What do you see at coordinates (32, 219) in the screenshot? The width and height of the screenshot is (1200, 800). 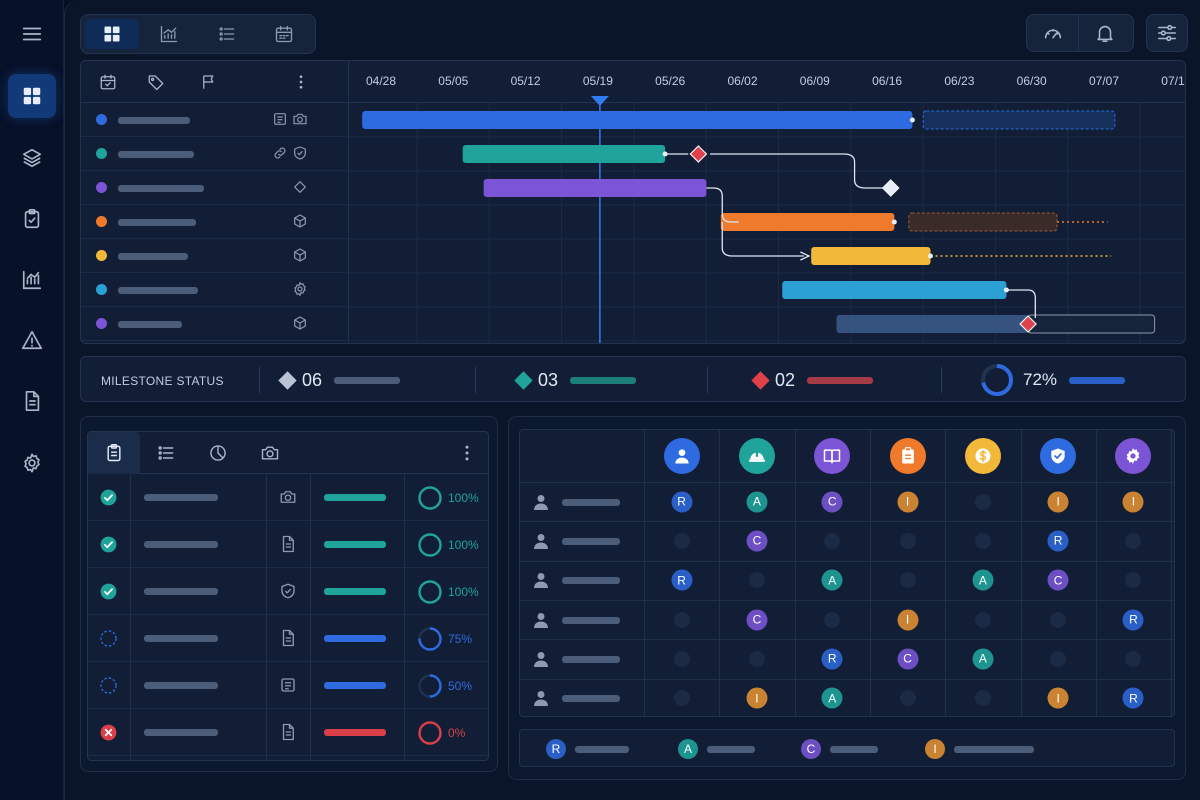 I see `clipboard-check-icon` at bounding box center [32, 219].